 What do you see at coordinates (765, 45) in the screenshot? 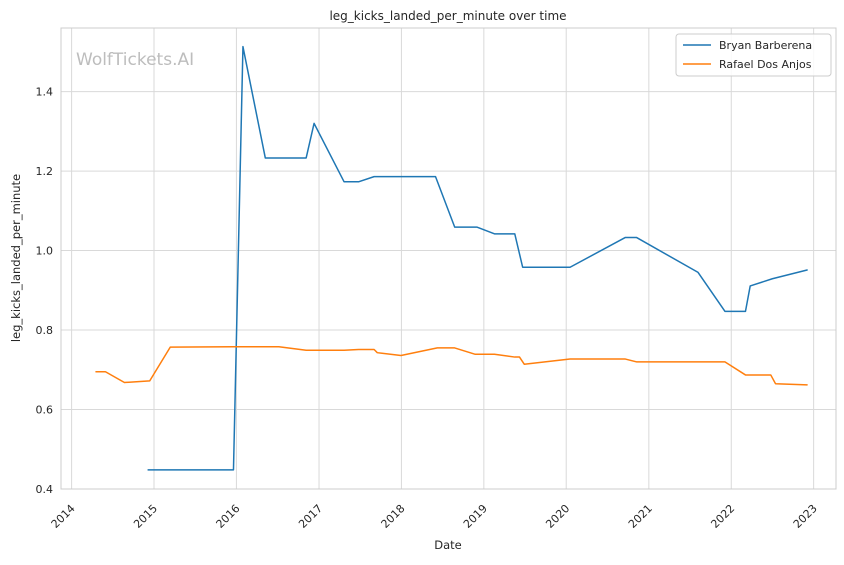
I see `legend-label-bryan-barberena: Bryan Barberena` at bounding box center [765, 45].